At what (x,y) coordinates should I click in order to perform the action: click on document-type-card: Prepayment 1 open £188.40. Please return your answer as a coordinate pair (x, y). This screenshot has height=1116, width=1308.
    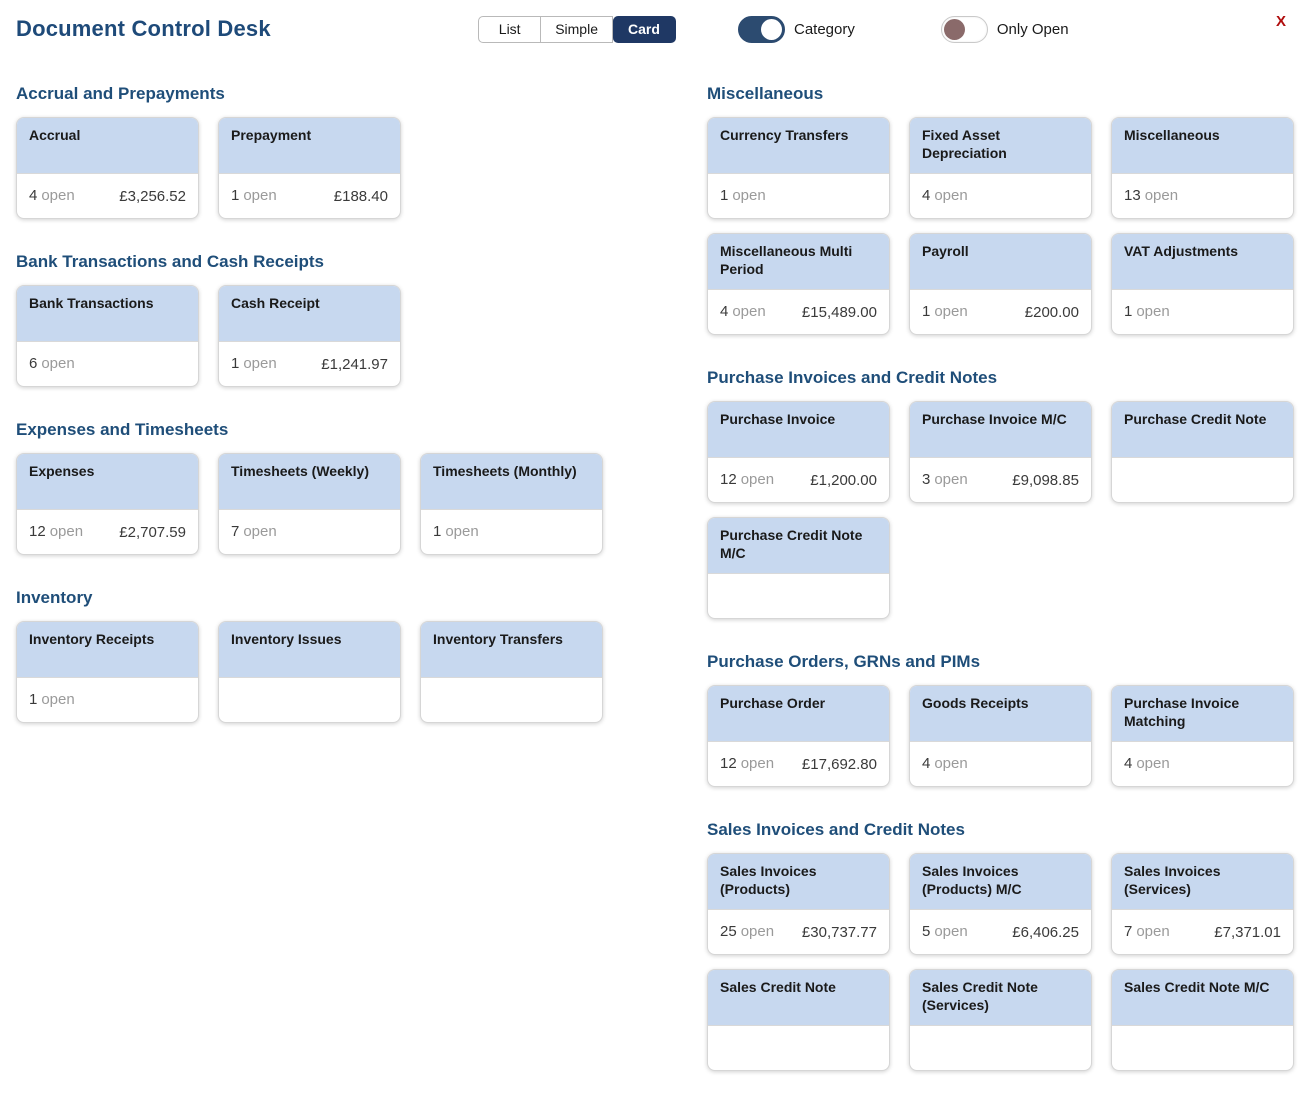
    Looking at the image, I should click on (309, 168).